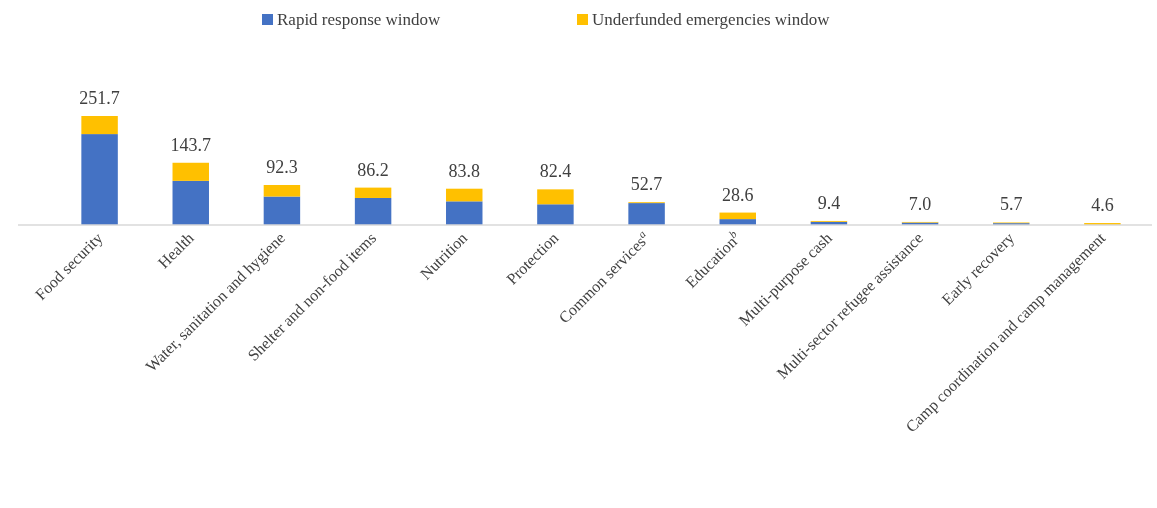 The height and width of the screenshot is (508, 1157). What do you see at coordinates (282, 167) in the screenshot?
I see `annotation: 92.3` at bounding box center [282, 167].